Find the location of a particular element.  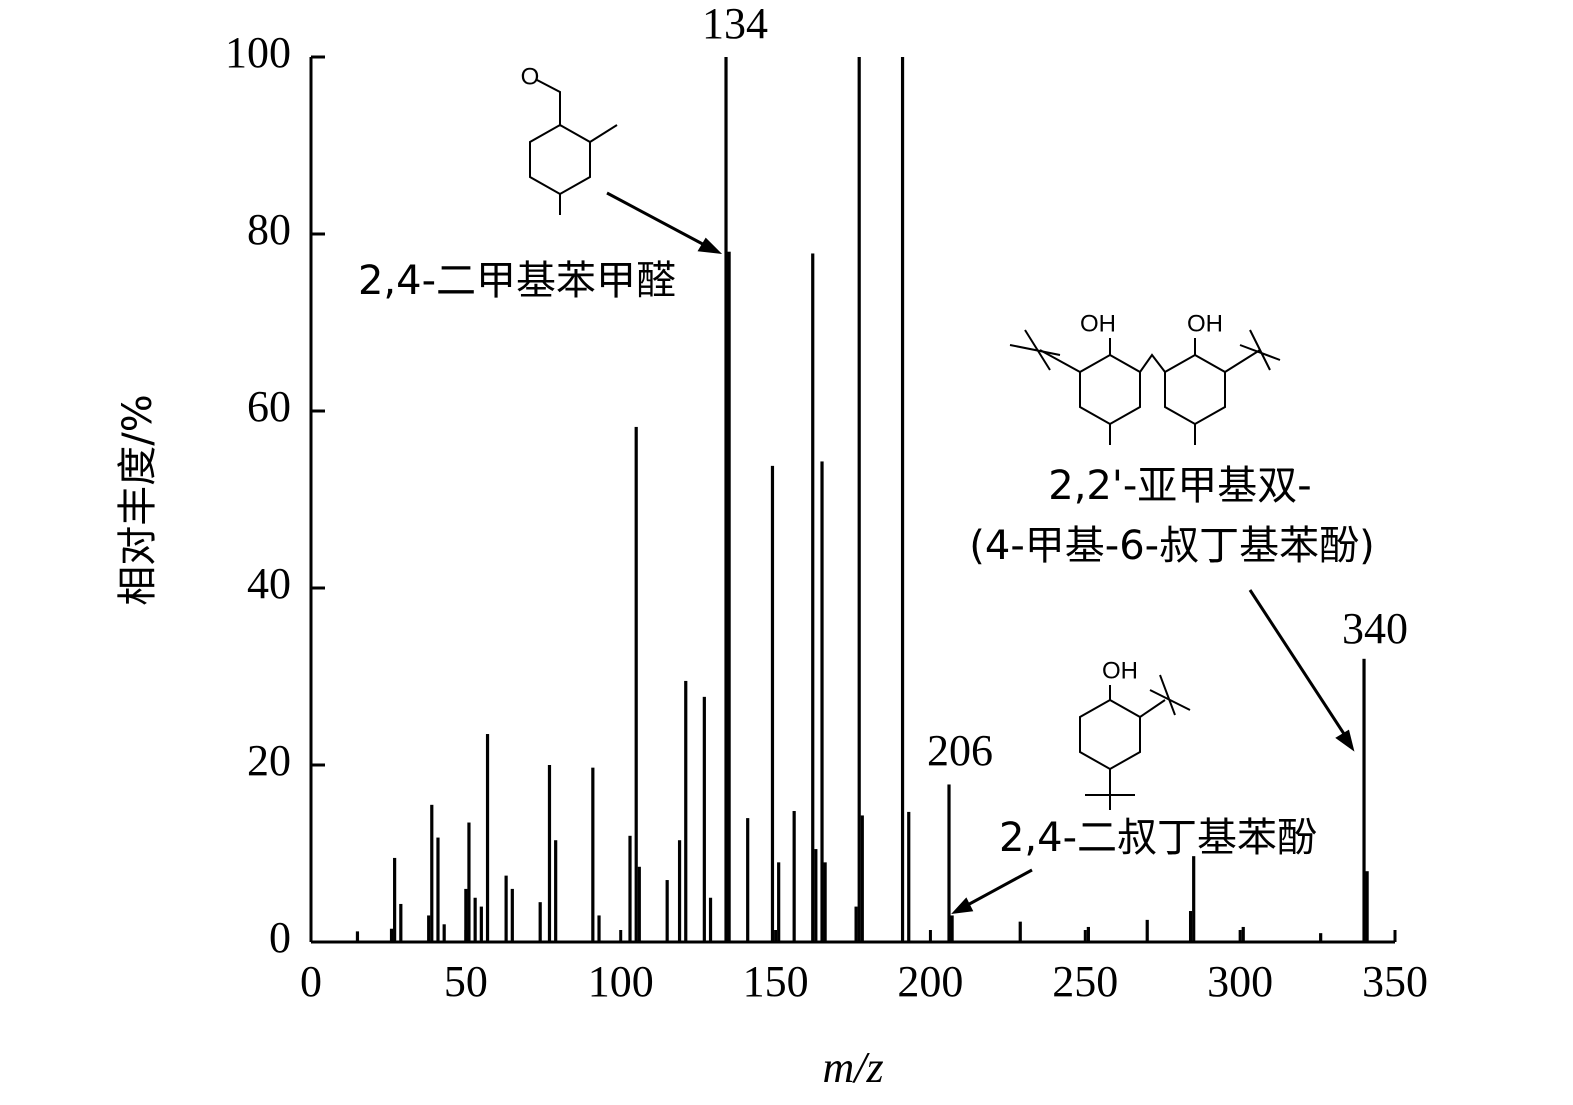

x-tick-label: 200 is located at coordinates (930, 981).